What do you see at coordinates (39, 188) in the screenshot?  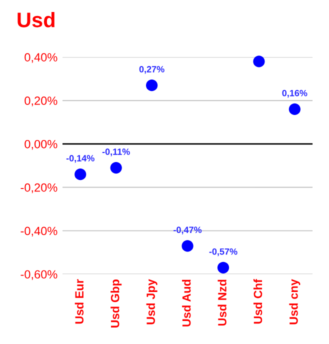 I see `y-tick-label: -0,20%` at bounding box center [39, 188].